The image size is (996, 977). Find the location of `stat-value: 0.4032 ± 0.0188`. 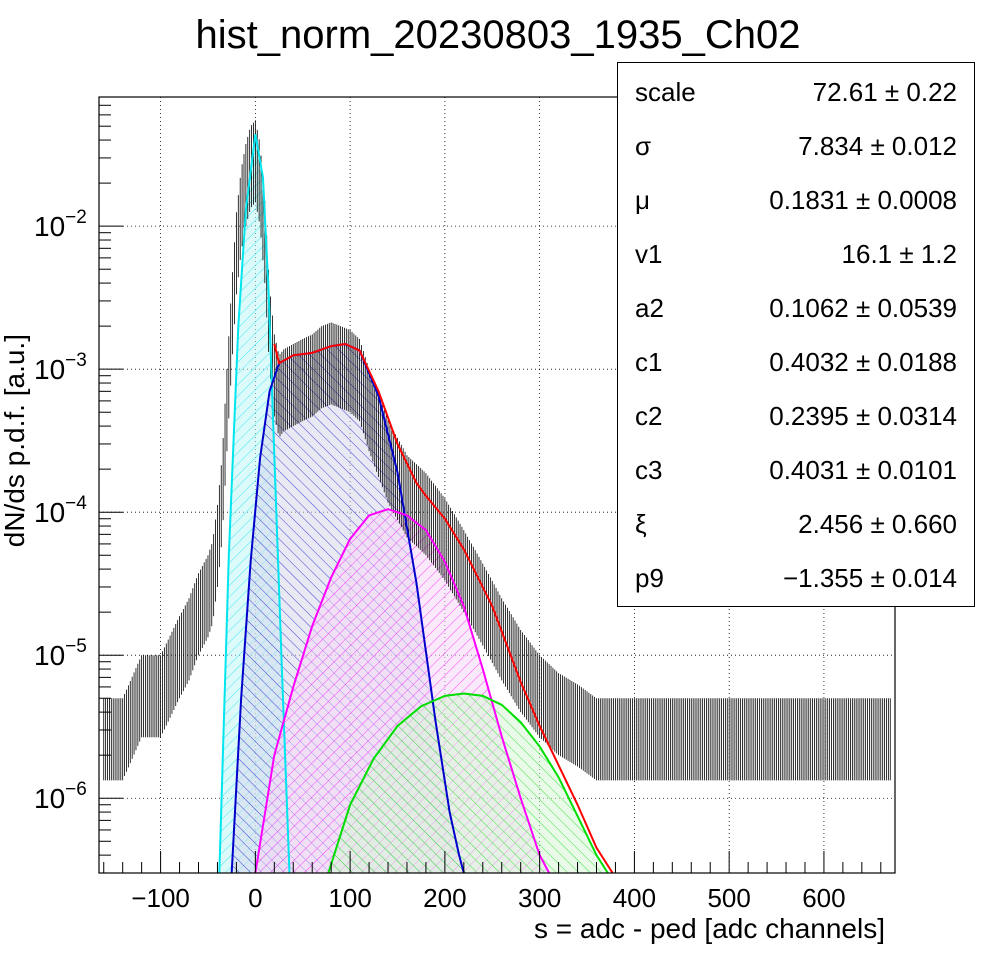

stat-value: 0.4032 ± 0.0188 is located at coordinates (863, 362).